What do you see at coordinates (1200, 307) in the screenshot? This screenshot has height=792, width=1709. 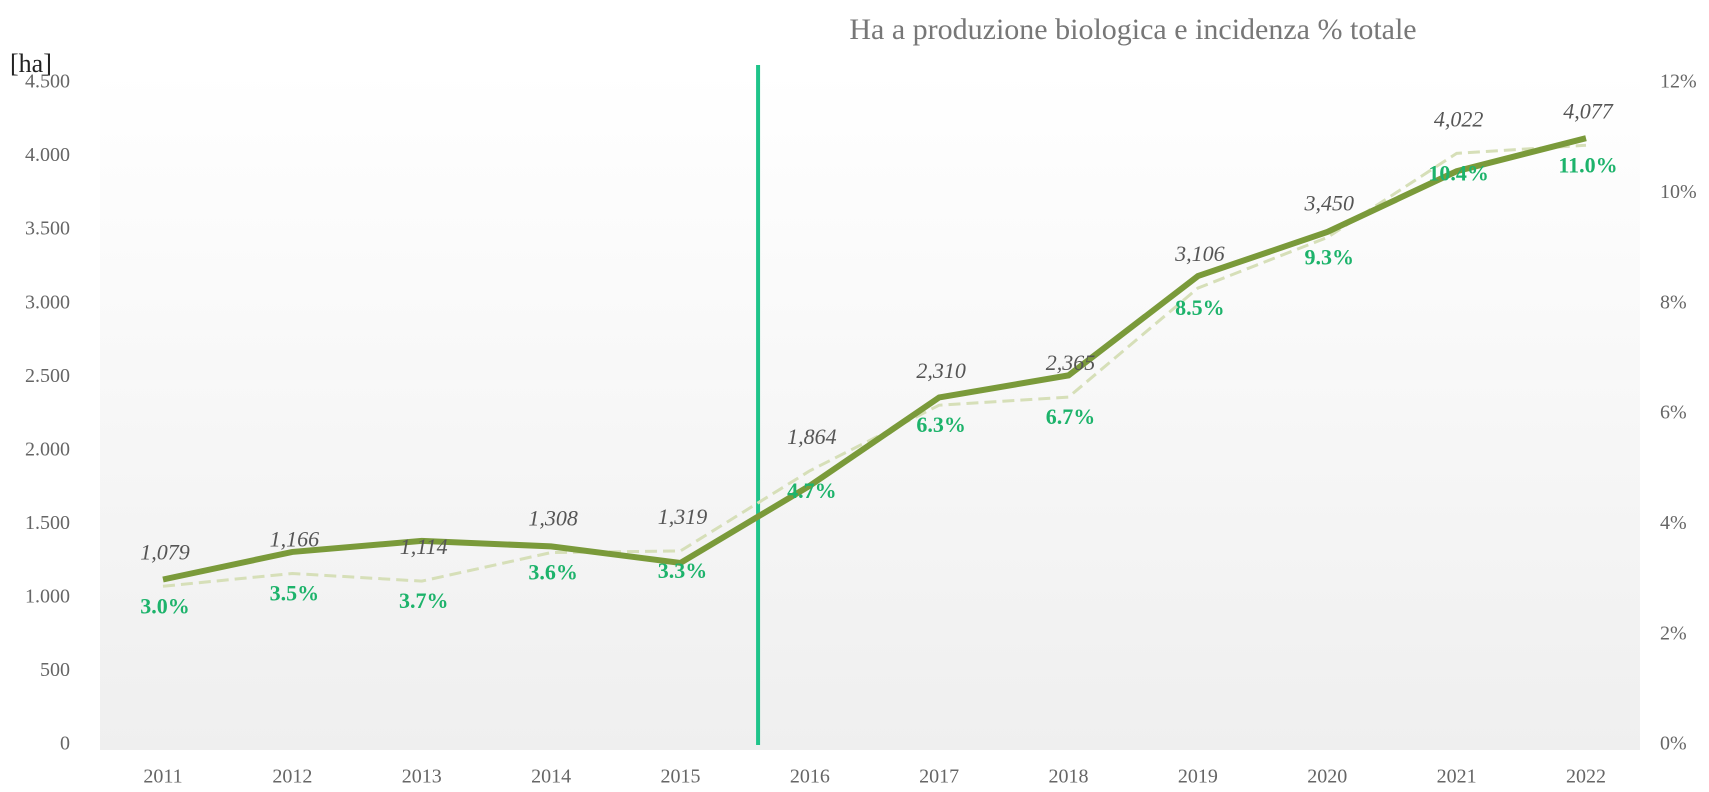 I see `value-label: 8.5%` at bounding box center [1200, 307].